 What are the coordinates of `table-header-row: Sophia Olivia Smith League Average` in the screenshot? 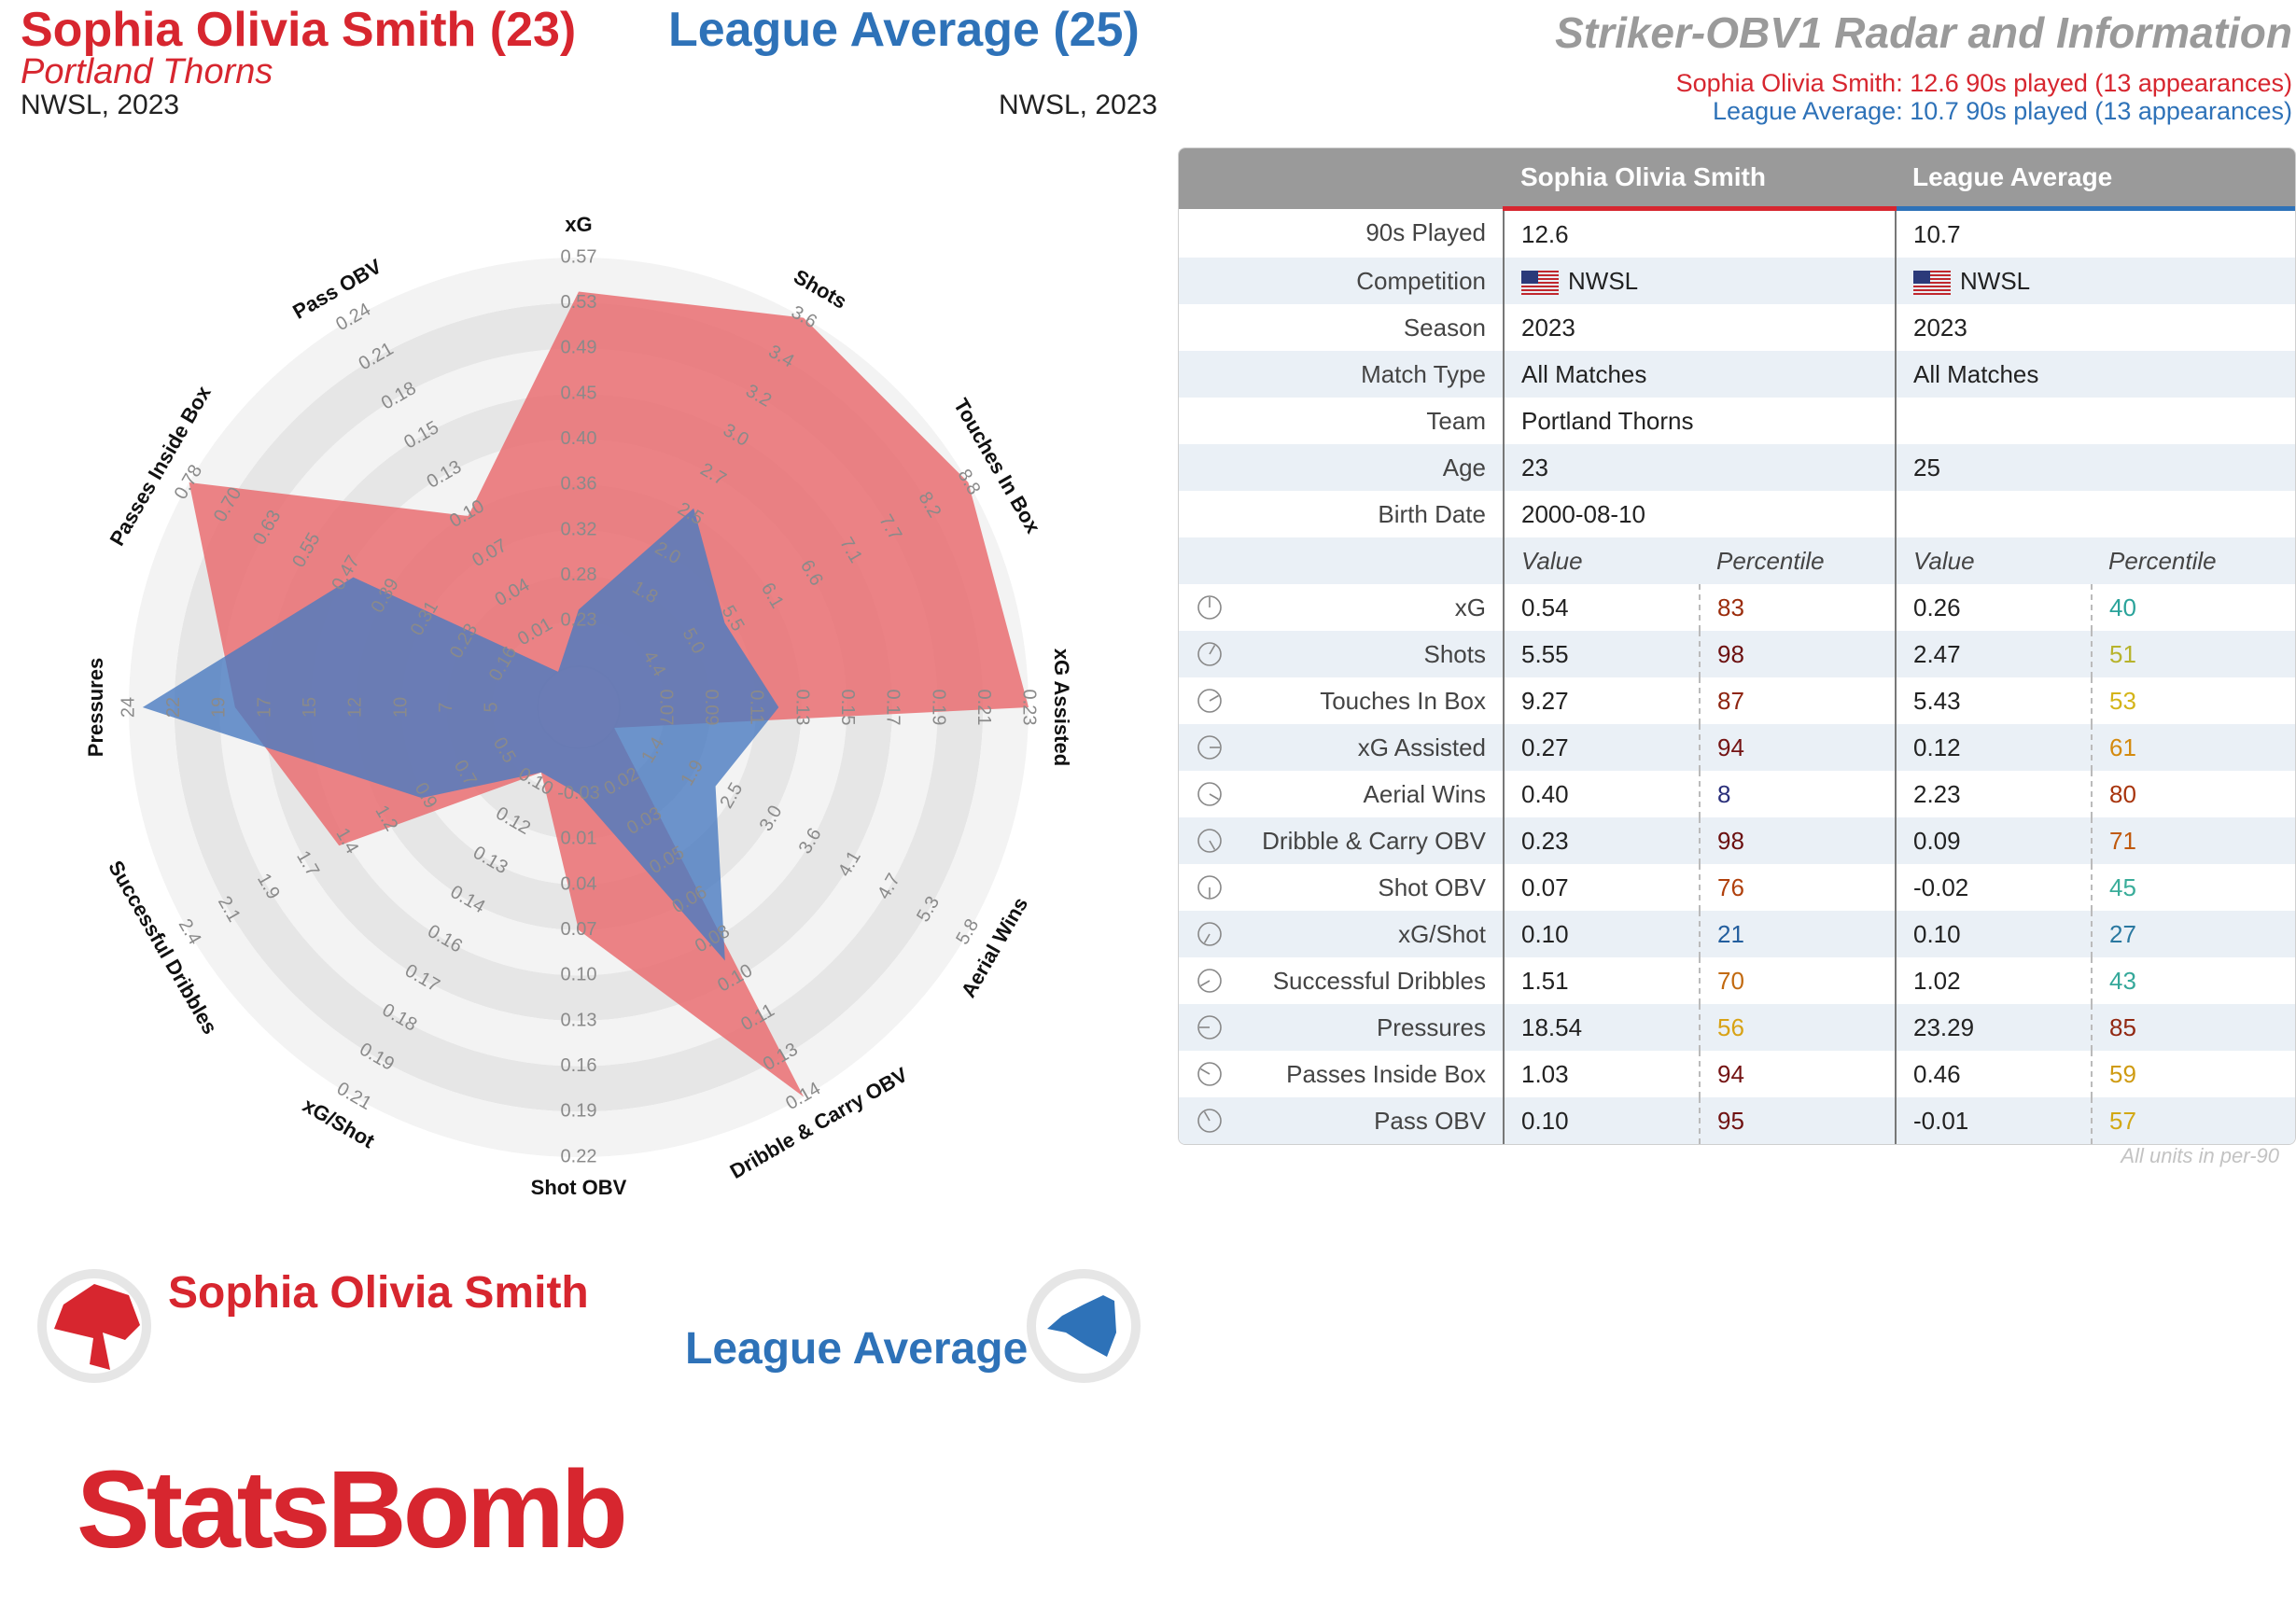 It's located at (1737, 179).